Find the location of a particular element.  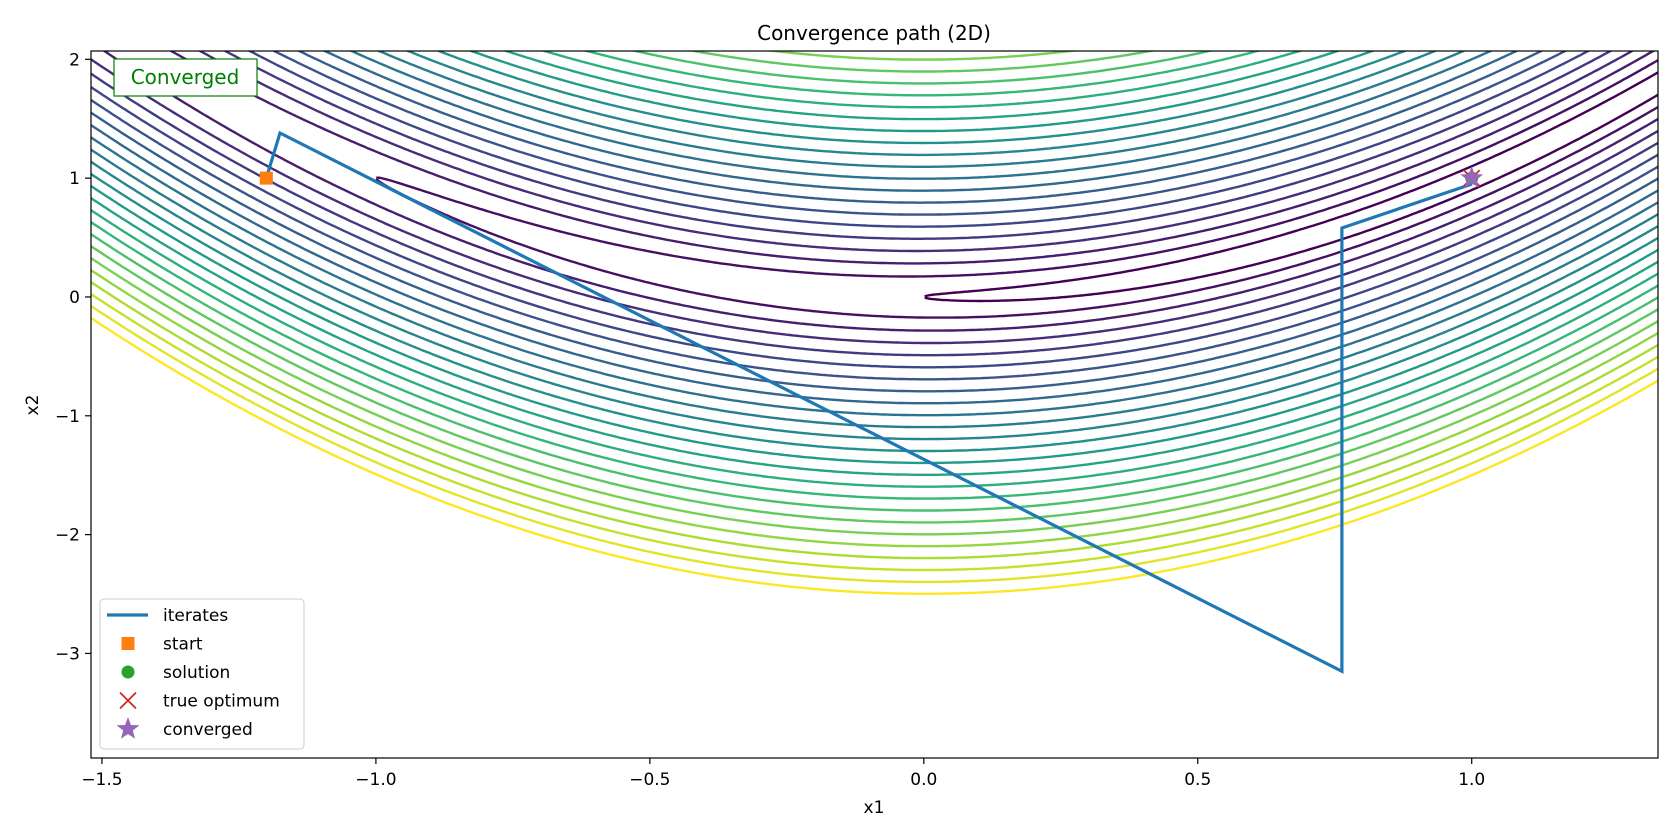

x-axis-label: x1 is located at coordinates (874, 808).